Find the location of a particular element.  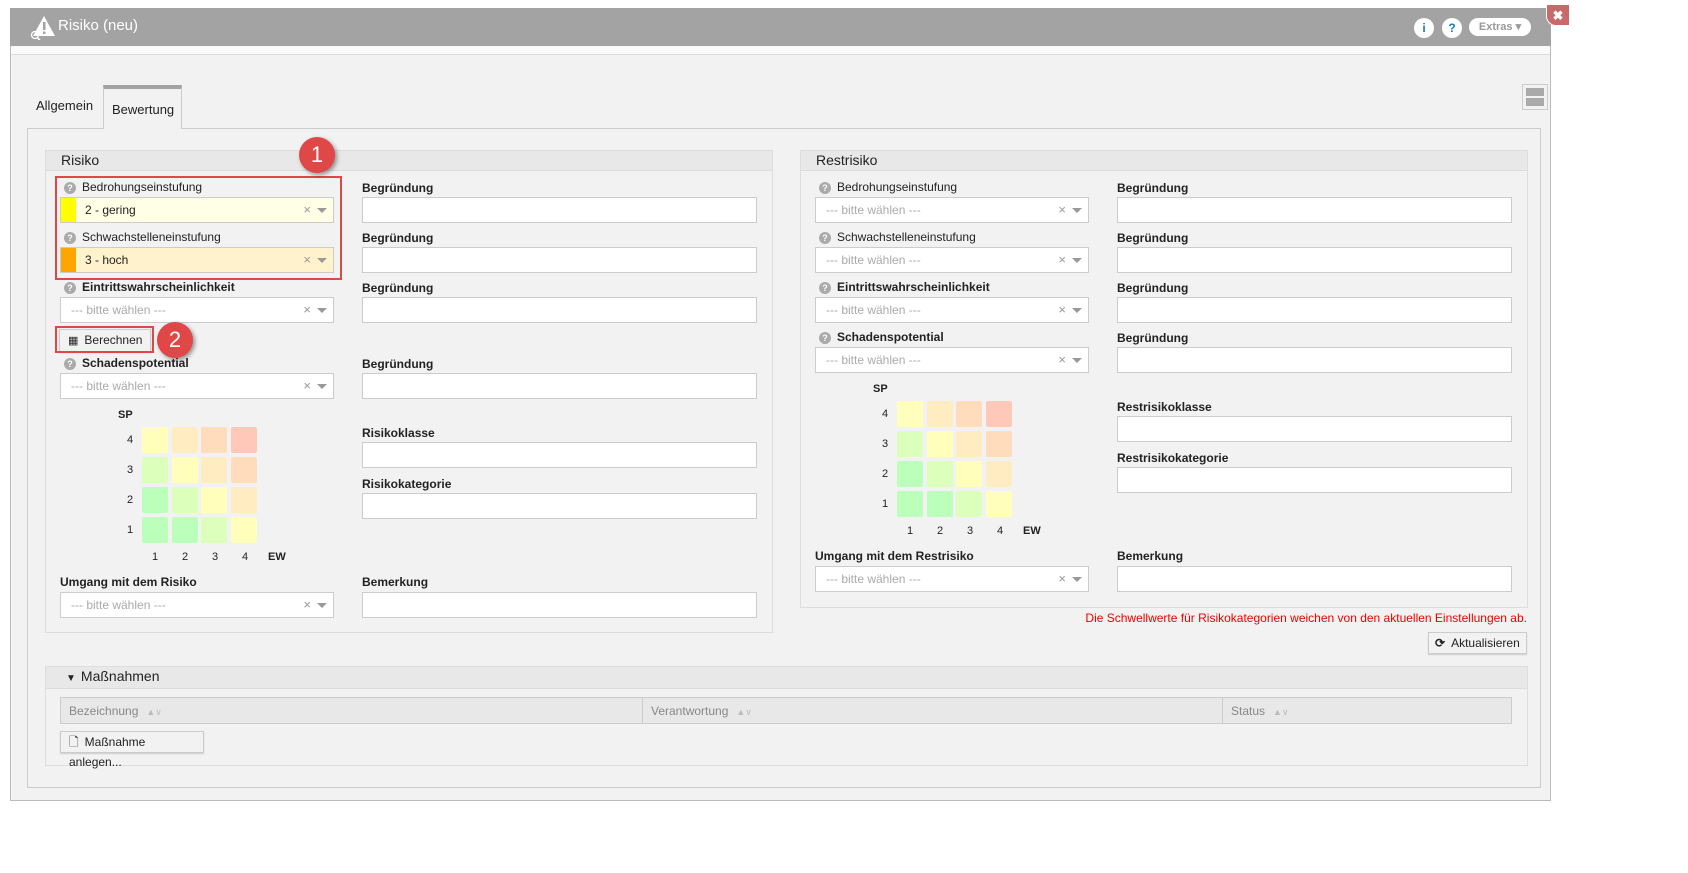

rest-schaden-select: --- bitte wählen --- × is located at coordinates (952, 360).